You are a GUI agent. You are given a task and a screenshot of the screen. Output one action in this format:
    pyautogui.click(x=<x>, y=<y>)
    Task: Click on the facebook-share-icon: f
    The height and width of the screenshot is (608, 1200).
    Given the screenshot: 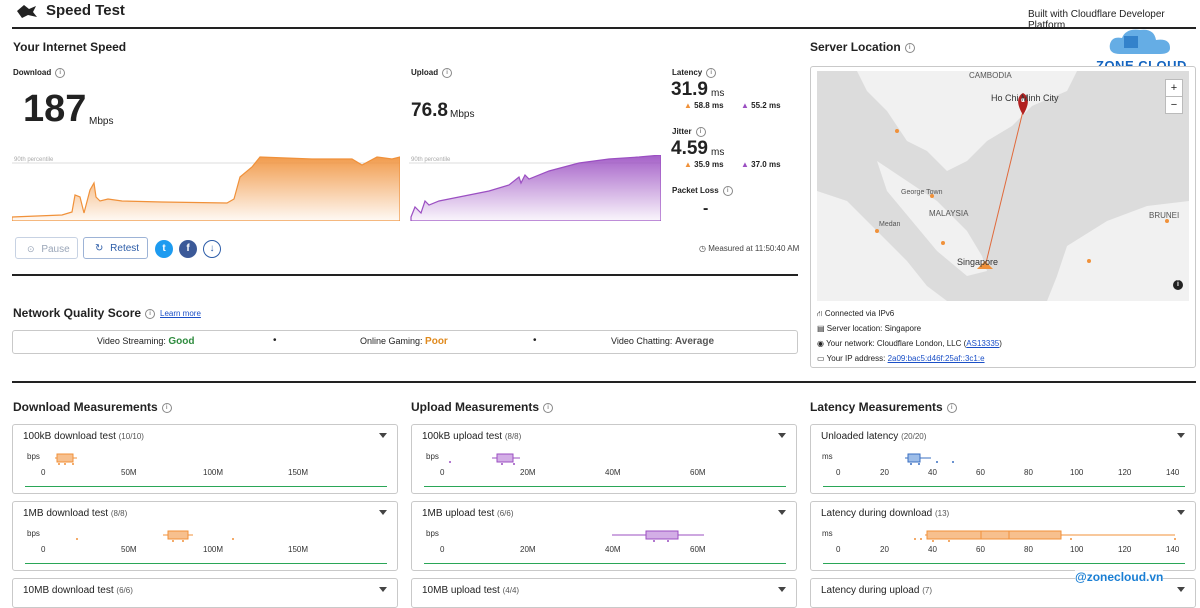 What is the action you would take?
    pyautogui.click(x=188, y=249)
    